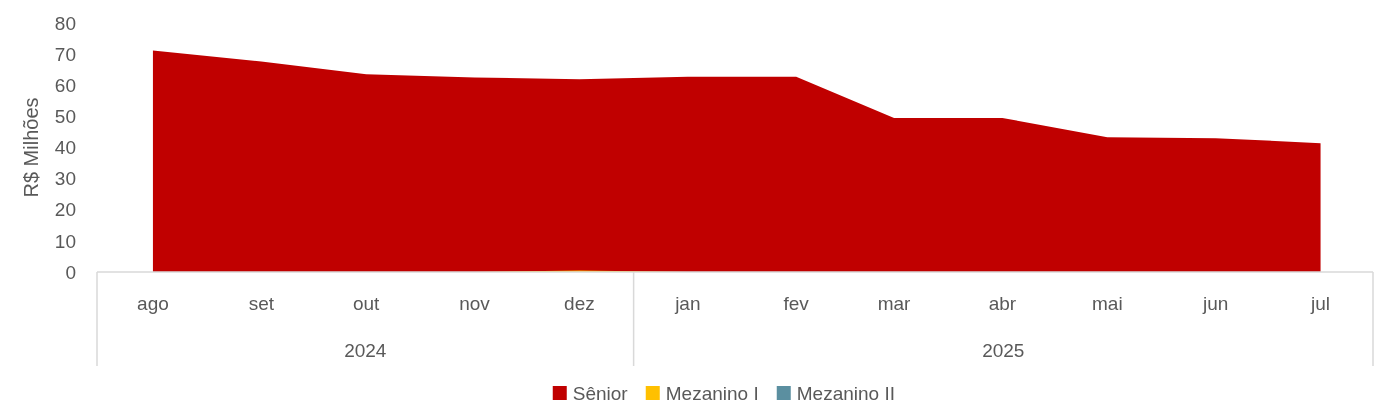 The width and height of the screenshot is (1381, 406). Describe the element at coordinates (31, 147) in the screenshot. I see `y-axis-title: R$ Milhões` at that location.